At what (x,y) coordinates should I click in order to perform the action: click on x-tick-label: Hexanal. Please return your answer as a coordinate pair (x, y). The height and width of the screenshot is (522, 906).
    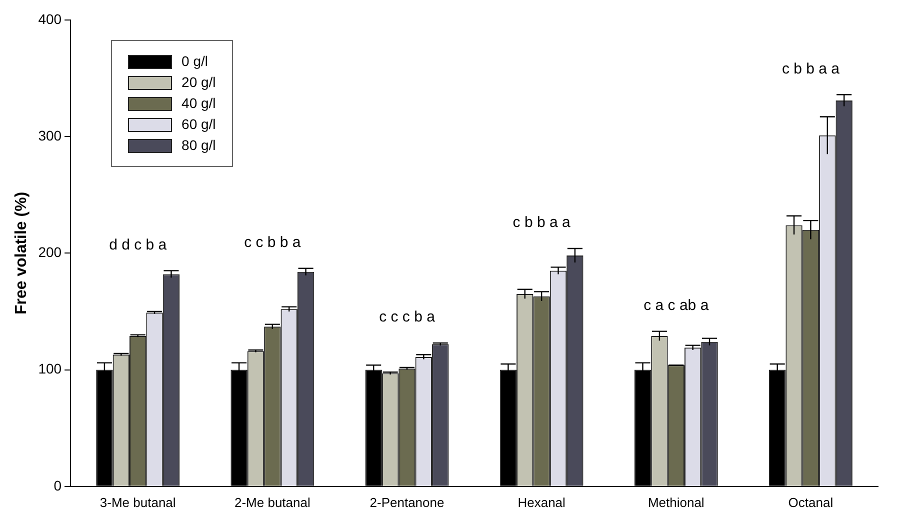
    Looking at the image, I should click on (542, 502).